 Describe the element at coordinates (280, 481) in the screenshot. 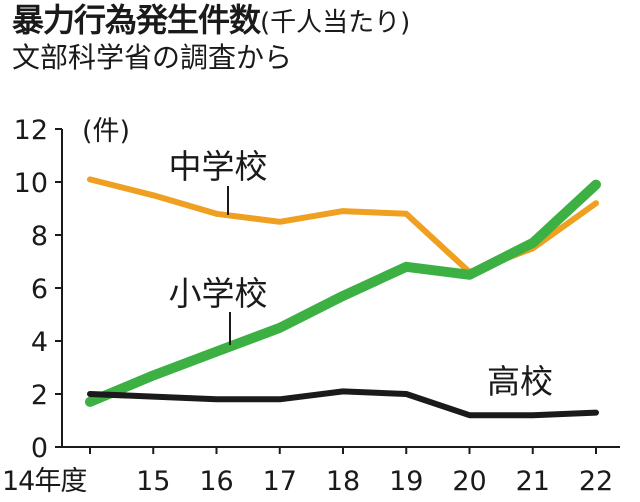

I see `x-tick-label: 17` at that location.